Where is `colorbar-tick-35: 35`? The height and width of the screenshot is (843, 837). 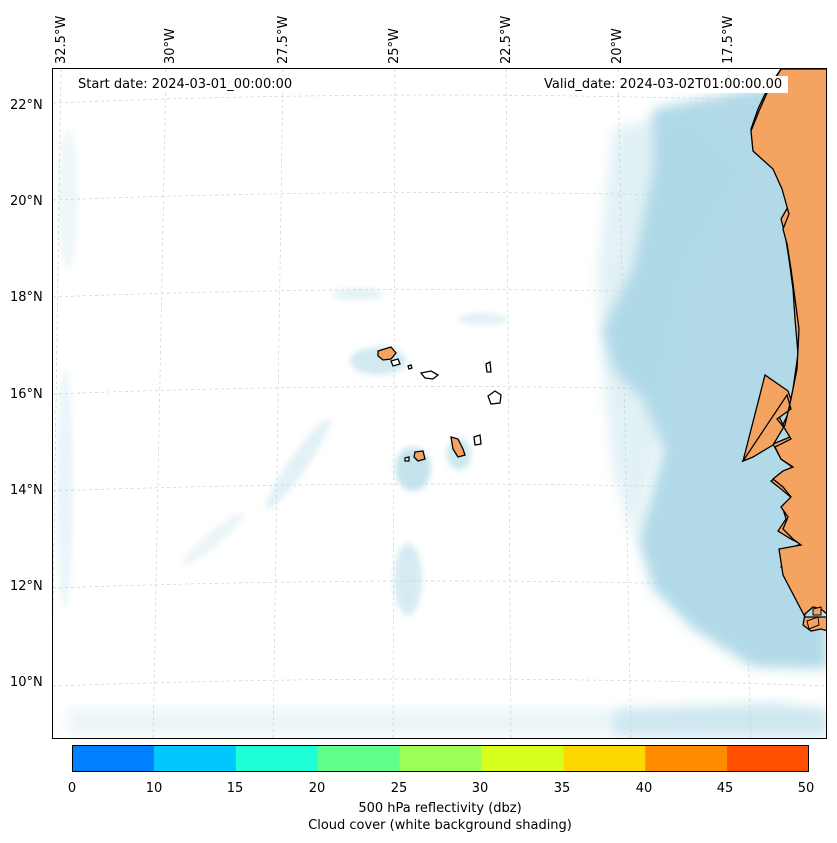
colorbar-tick-35: 35 is located at coordinates (562, 788).